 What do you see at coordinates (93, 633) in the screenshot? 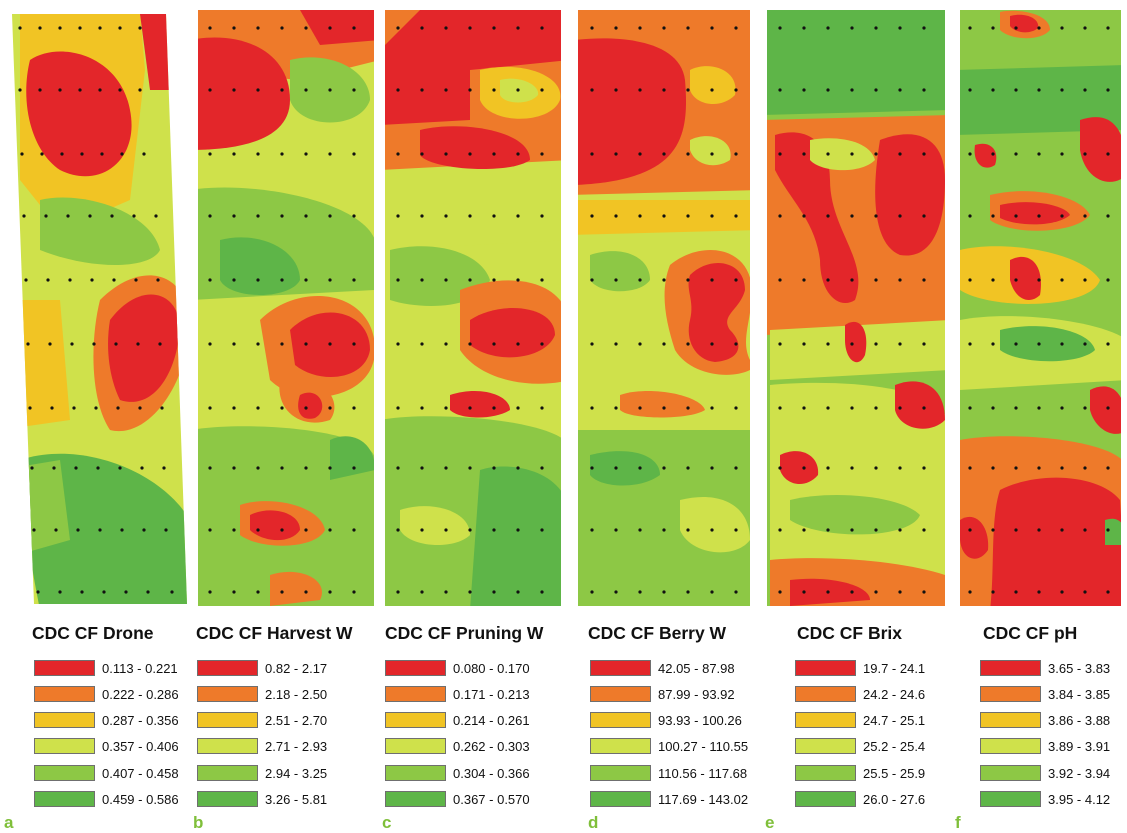
I see `legend-title-a: CDC CF Drone` at bounding box center [93, 633].